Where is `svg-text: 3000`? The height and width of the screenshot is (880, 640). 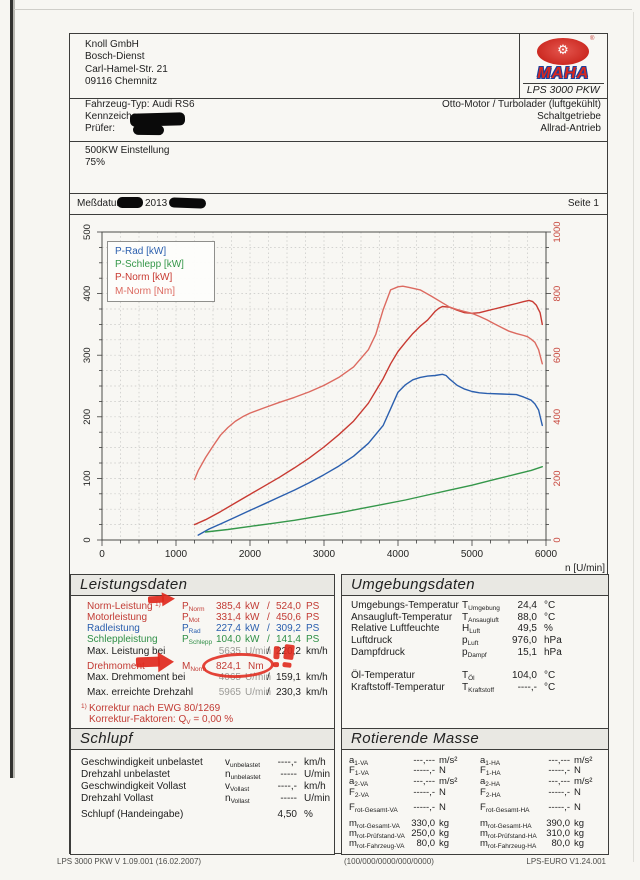
svg-text: 3000 is located at coordinates (324, 554).